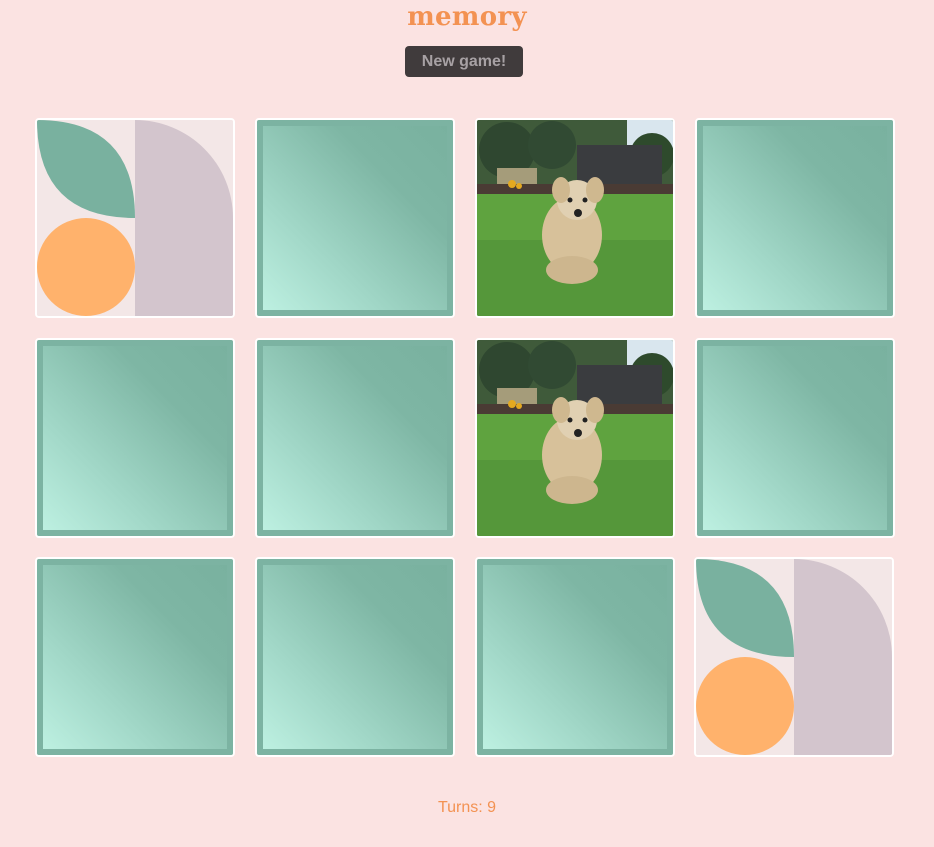 Image resolution: width=934 pixels, height=847 pixels. What do you see at coordinates (464, 61) in the screenshot?
I see `new-game-button: New game!` at bounding box center [464, 61].